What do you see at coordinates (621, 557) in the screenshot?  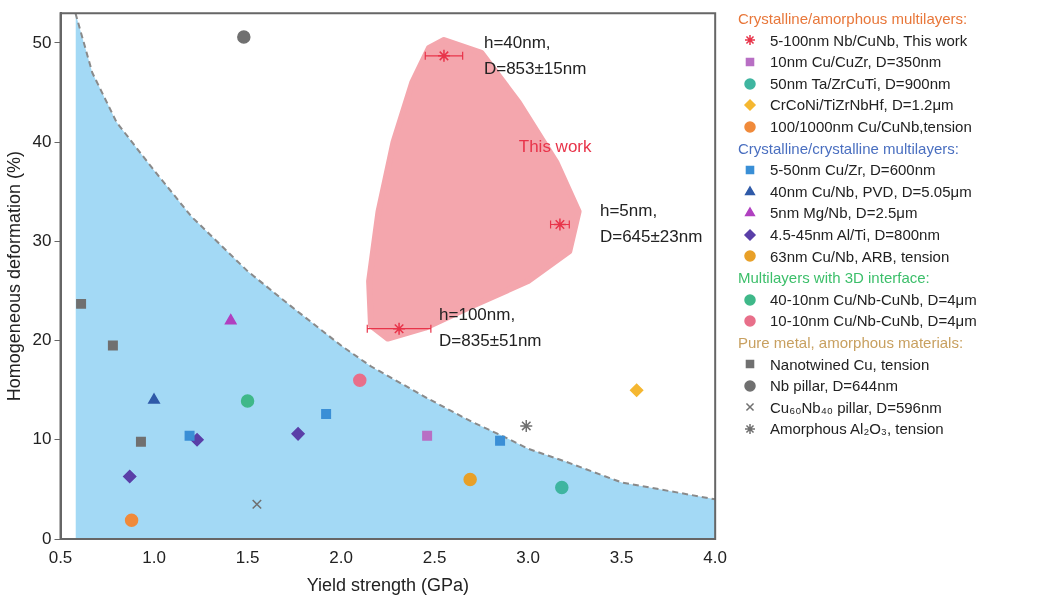 I see `x-tick-label: 3.5` at bounding box center [621, 557].